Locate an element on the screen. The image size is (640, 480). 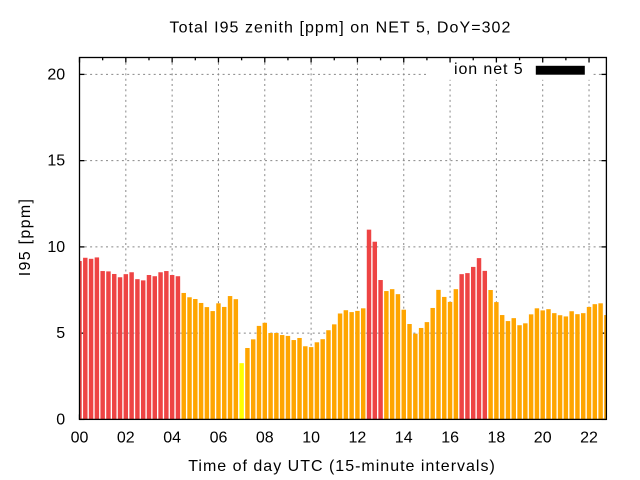
svg-text: 00 is located at coordinates (80, 437).